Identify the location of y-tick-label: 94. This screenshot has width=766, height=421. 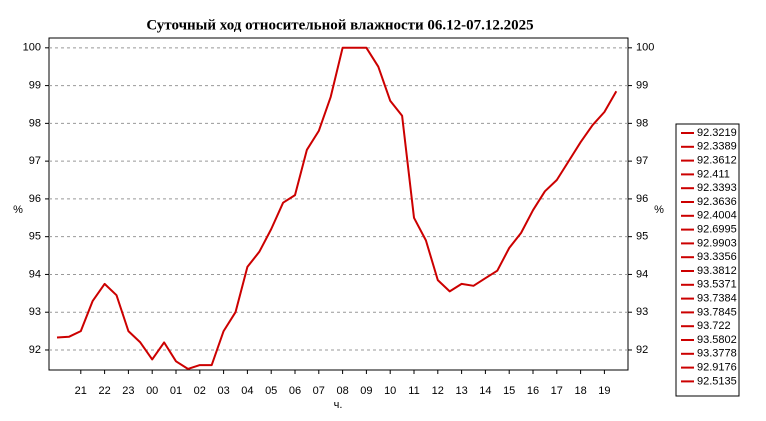
(35, 274).